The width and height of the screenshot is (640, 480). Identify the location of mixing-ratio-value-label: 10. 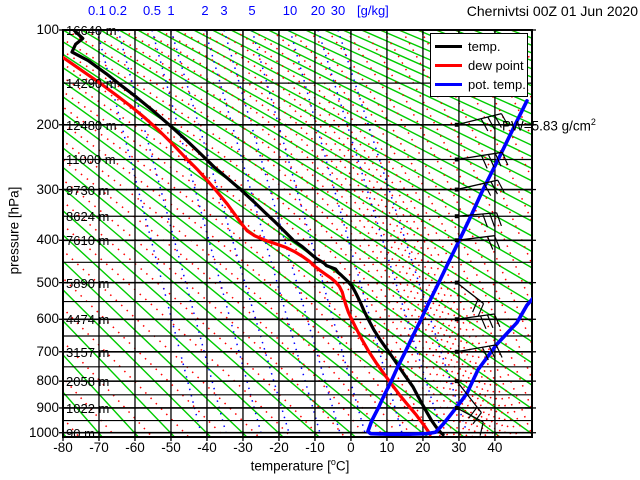
(290, 10).